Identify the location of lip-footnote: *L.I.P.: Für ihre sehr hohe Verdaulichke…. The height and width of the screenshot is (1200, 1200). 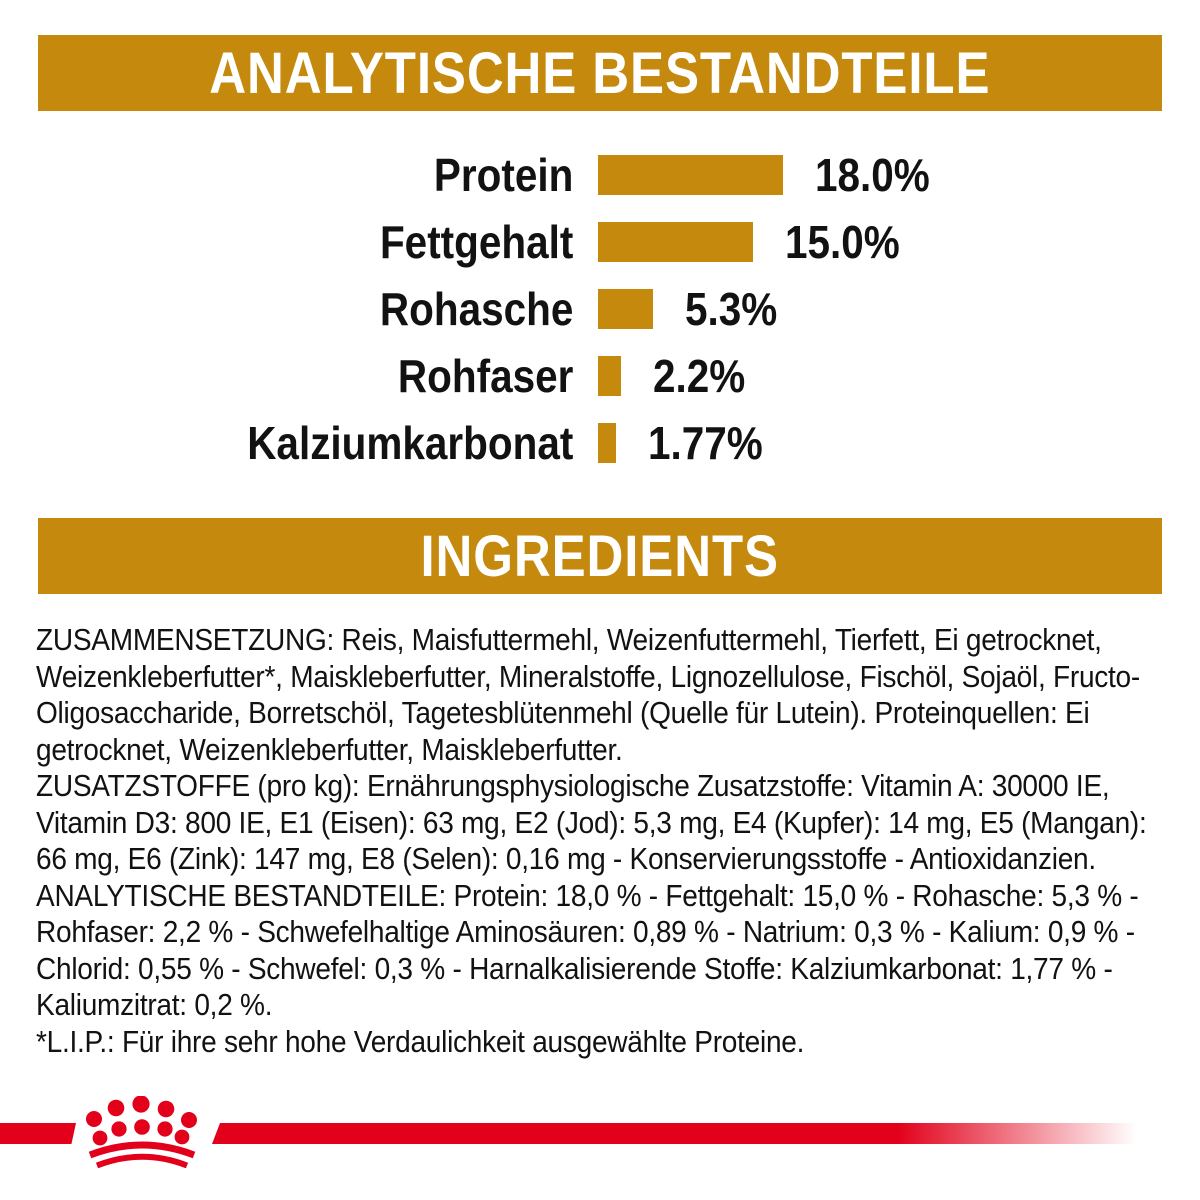
(420, 1041).